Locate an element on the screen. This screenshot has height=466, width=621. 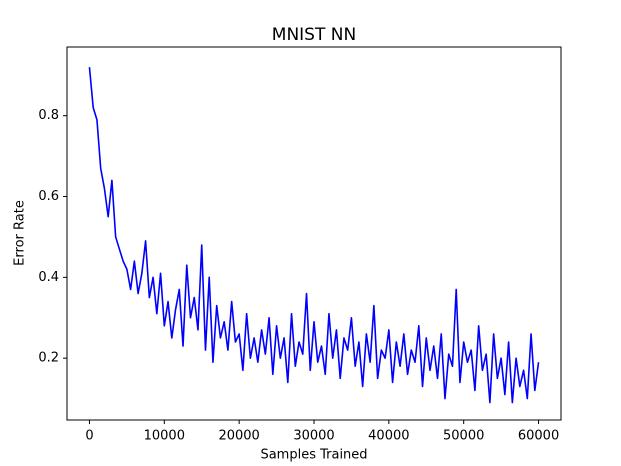
chart-title: MNIST NN is located at coordinates (314, 35).